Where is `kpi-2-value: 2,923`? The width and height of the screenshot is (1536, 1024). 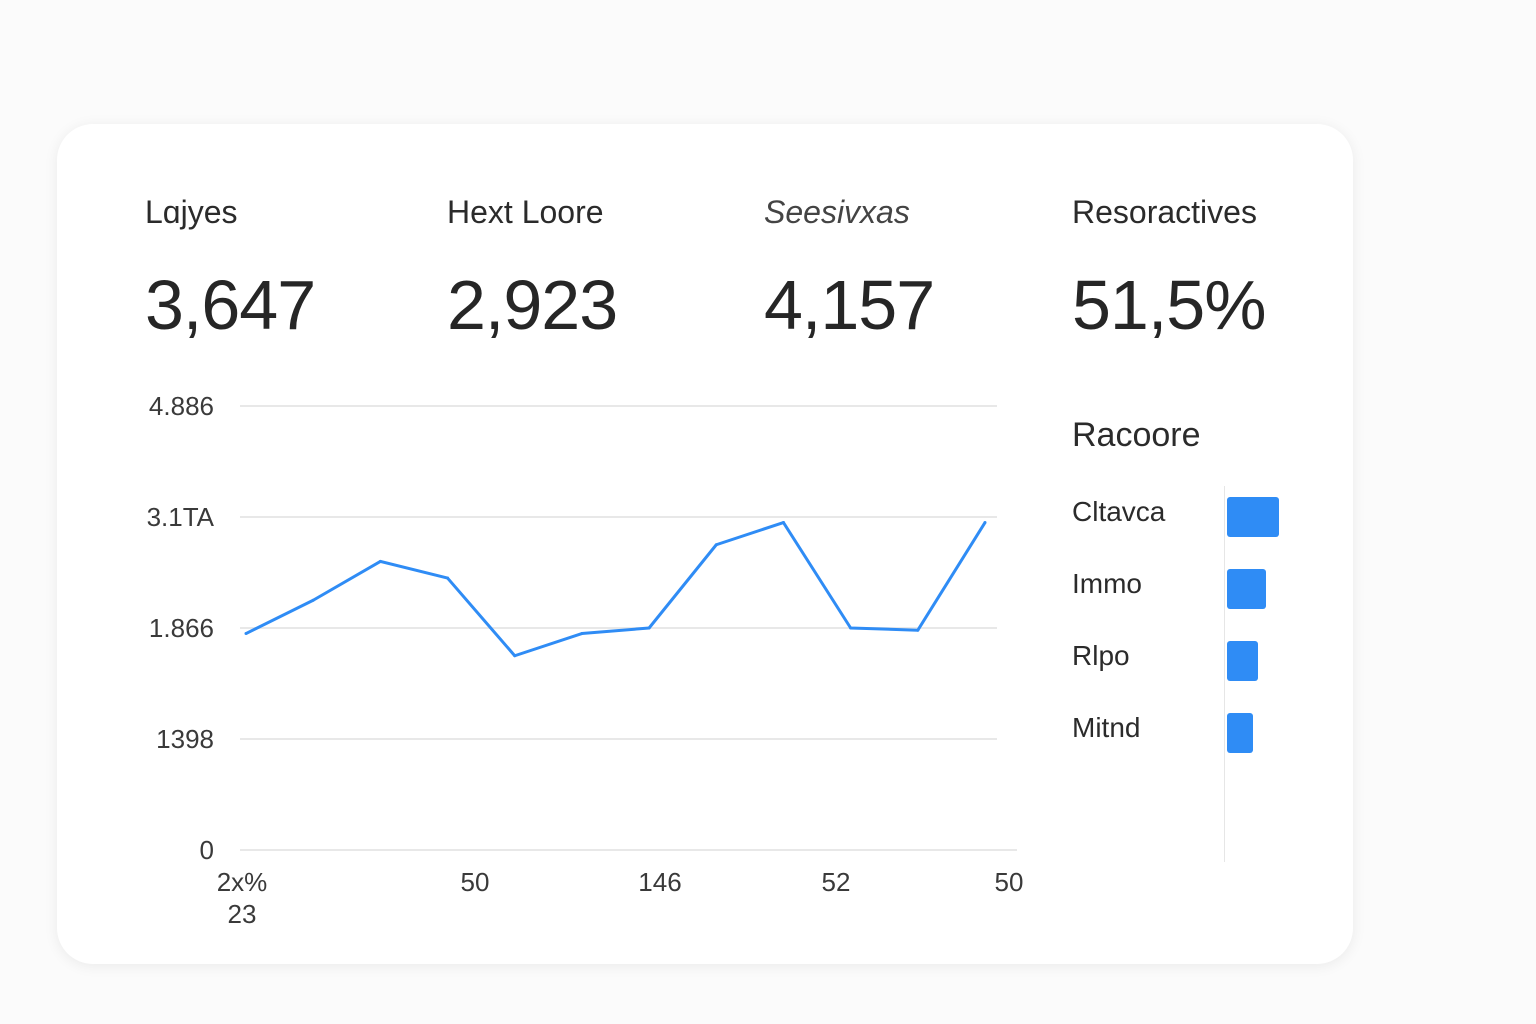
kpi-2-value: 2,923 is located at coordinates (532, 305).